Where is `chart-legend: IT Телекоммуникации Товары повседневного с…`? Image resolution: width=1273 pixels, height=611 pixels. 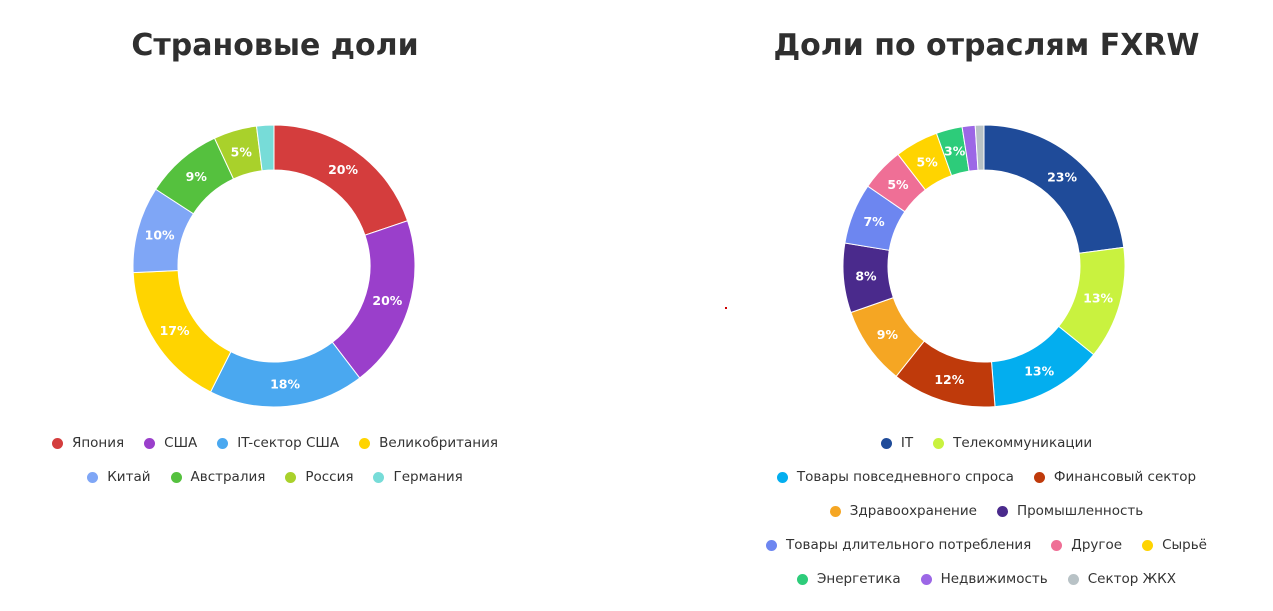 chart-legend: IT Телекоммуникации Товары повседневного с… is located at coordinates (986, 515).